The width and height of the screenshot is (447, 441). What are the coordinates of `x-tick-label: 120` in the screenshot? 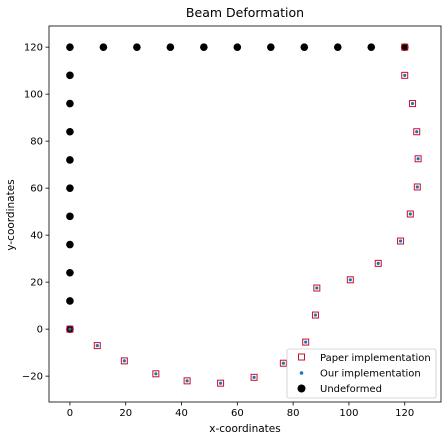 It's located at (404, 413).